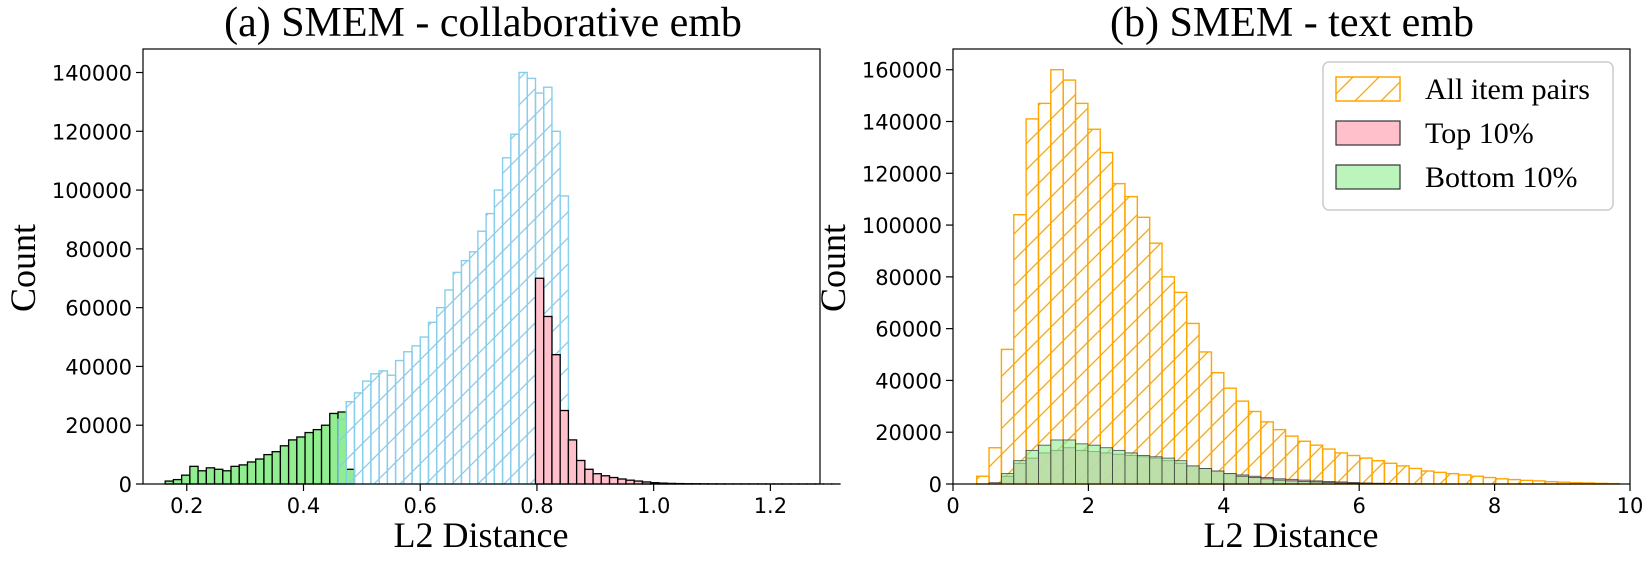  What do you see at coordinates (23, 268) in the screenshot?
I see `y-axis-label: Count` at bounding box center [23, 268].